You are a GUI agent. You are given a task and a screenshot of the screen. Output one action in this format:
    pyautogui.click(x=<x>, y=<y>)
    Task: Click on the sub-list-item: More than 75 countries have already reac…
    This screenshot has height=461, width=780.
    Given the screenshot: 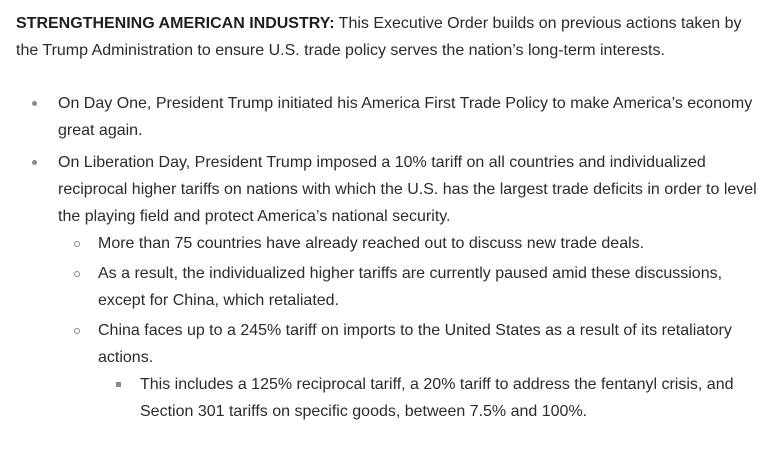 What is the action you would take?
    pyautogui.click(x=411, y=243)
    